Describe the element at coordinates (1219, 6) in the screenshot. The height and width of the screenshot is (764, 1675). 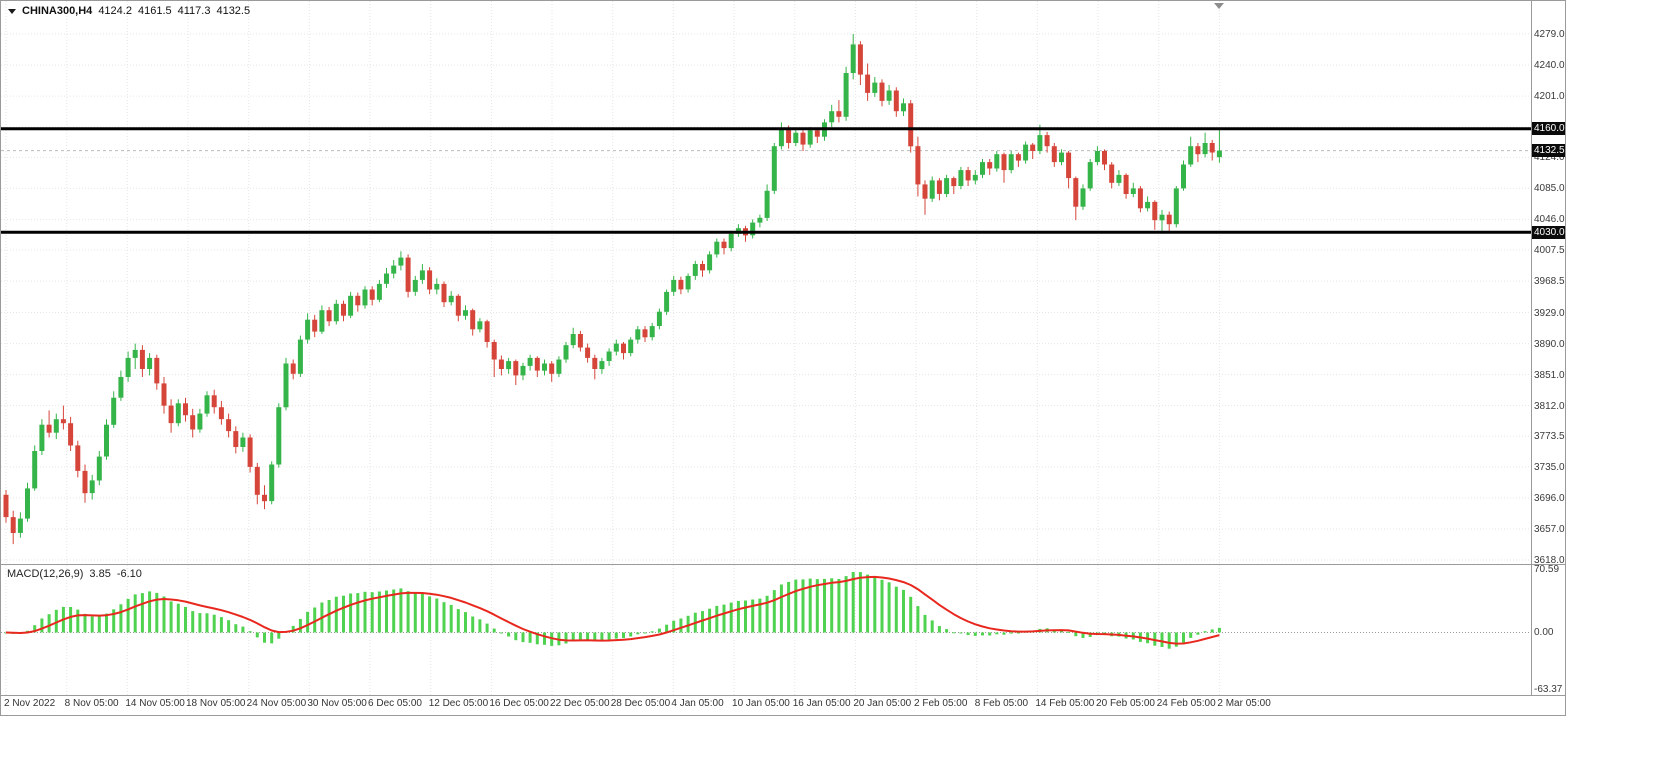
I see `chart-shift-marker` at that location.